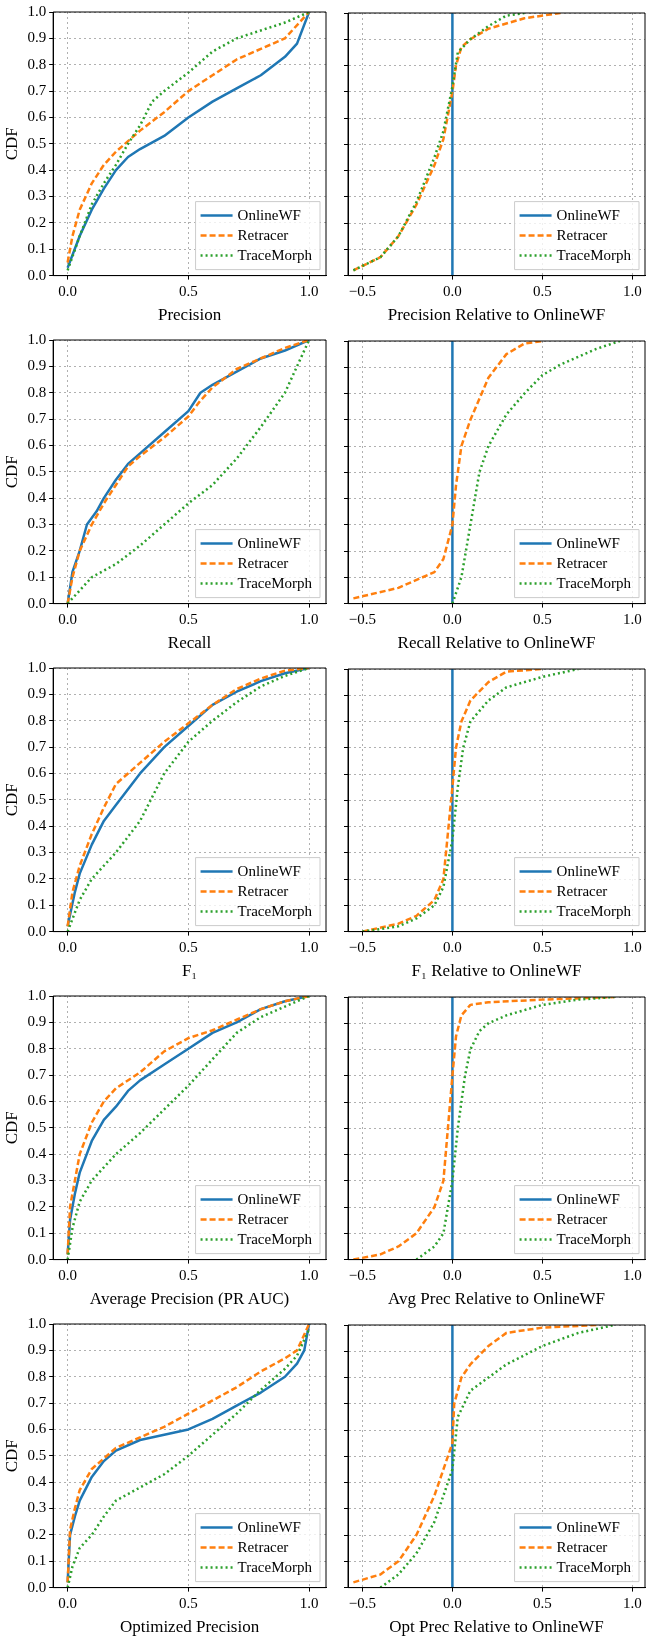 The image size is (663, 1644). Describe the element at coordinates (496, 643) in the screenshot. I see `x-axis-title: Recall Relative to OnlineWF` at that location.